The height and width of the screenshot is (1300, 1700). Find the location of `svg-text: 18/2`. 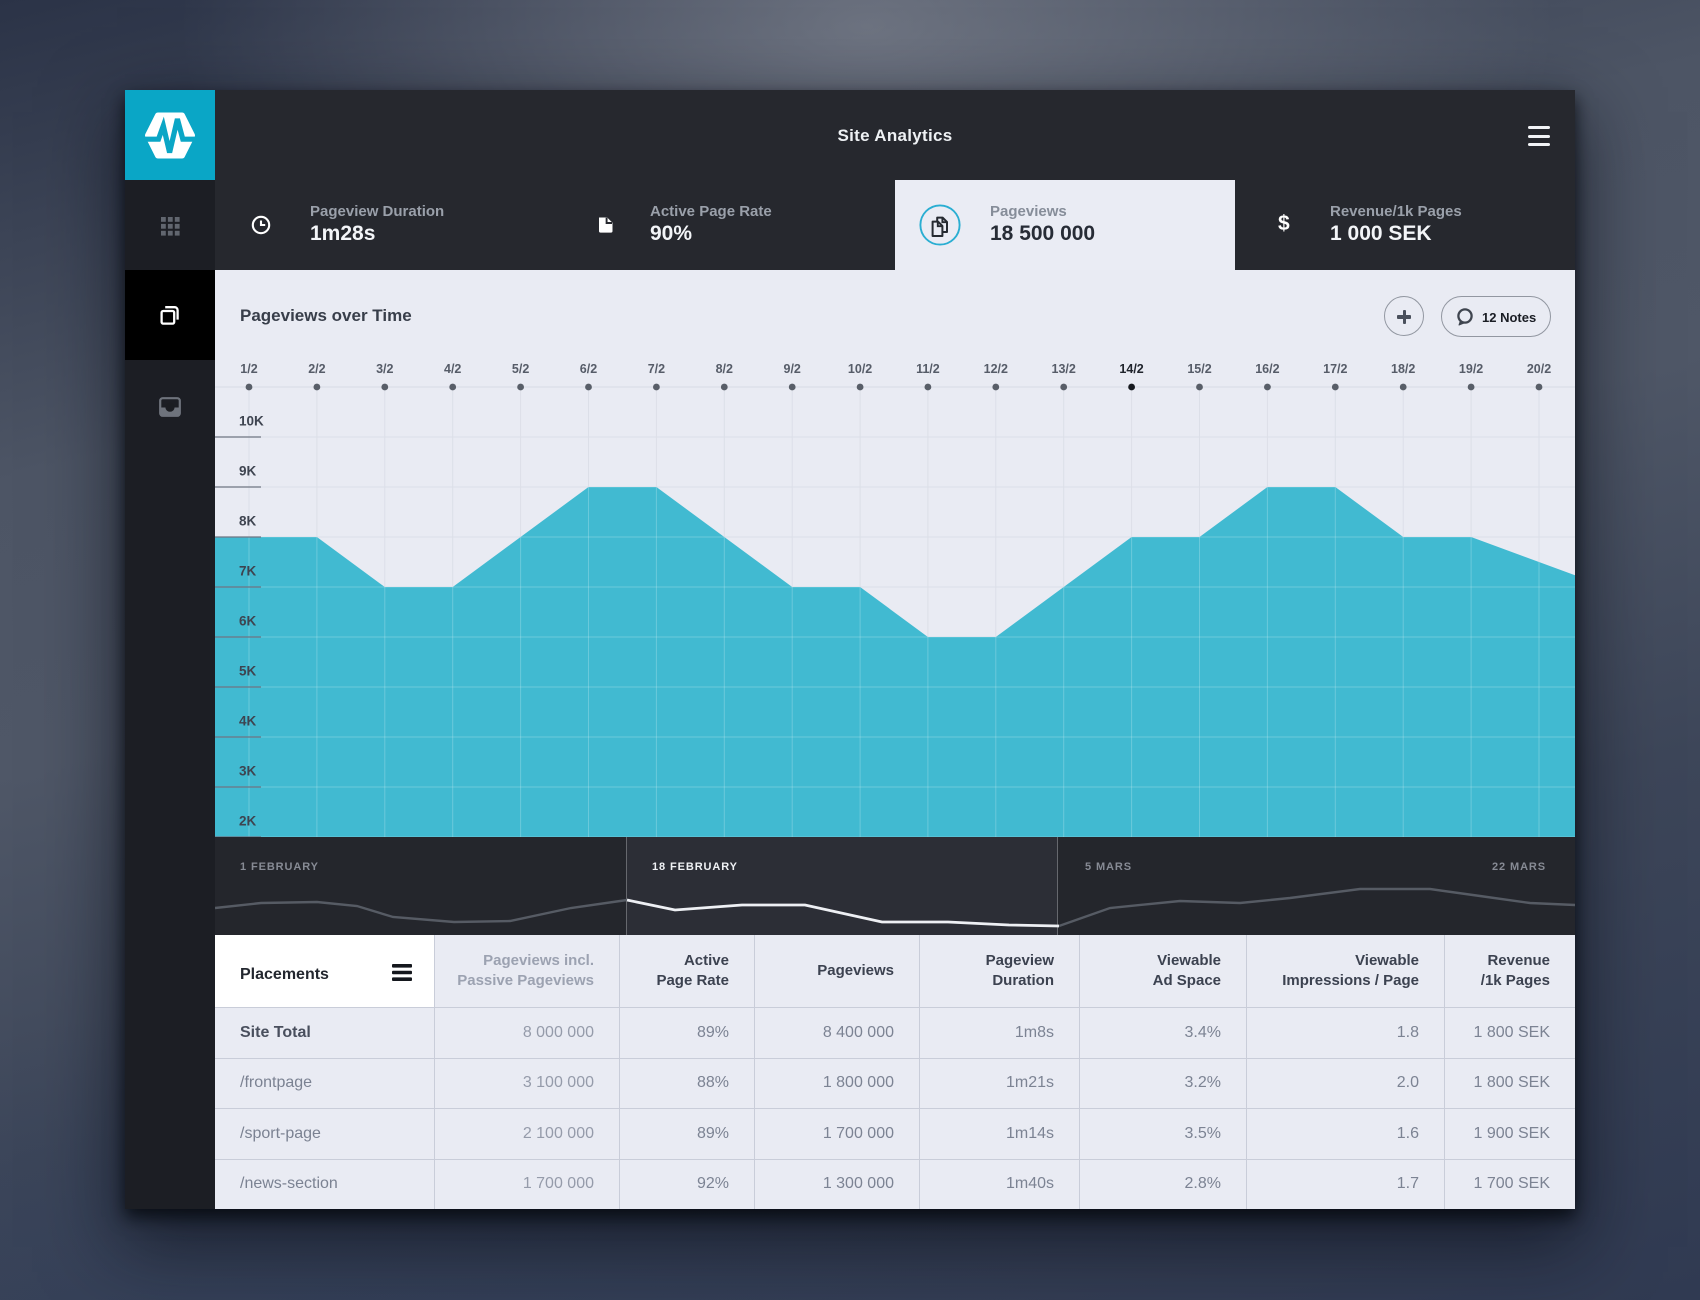

svg-text: 18/2 is located at coordinates (1403, 369).